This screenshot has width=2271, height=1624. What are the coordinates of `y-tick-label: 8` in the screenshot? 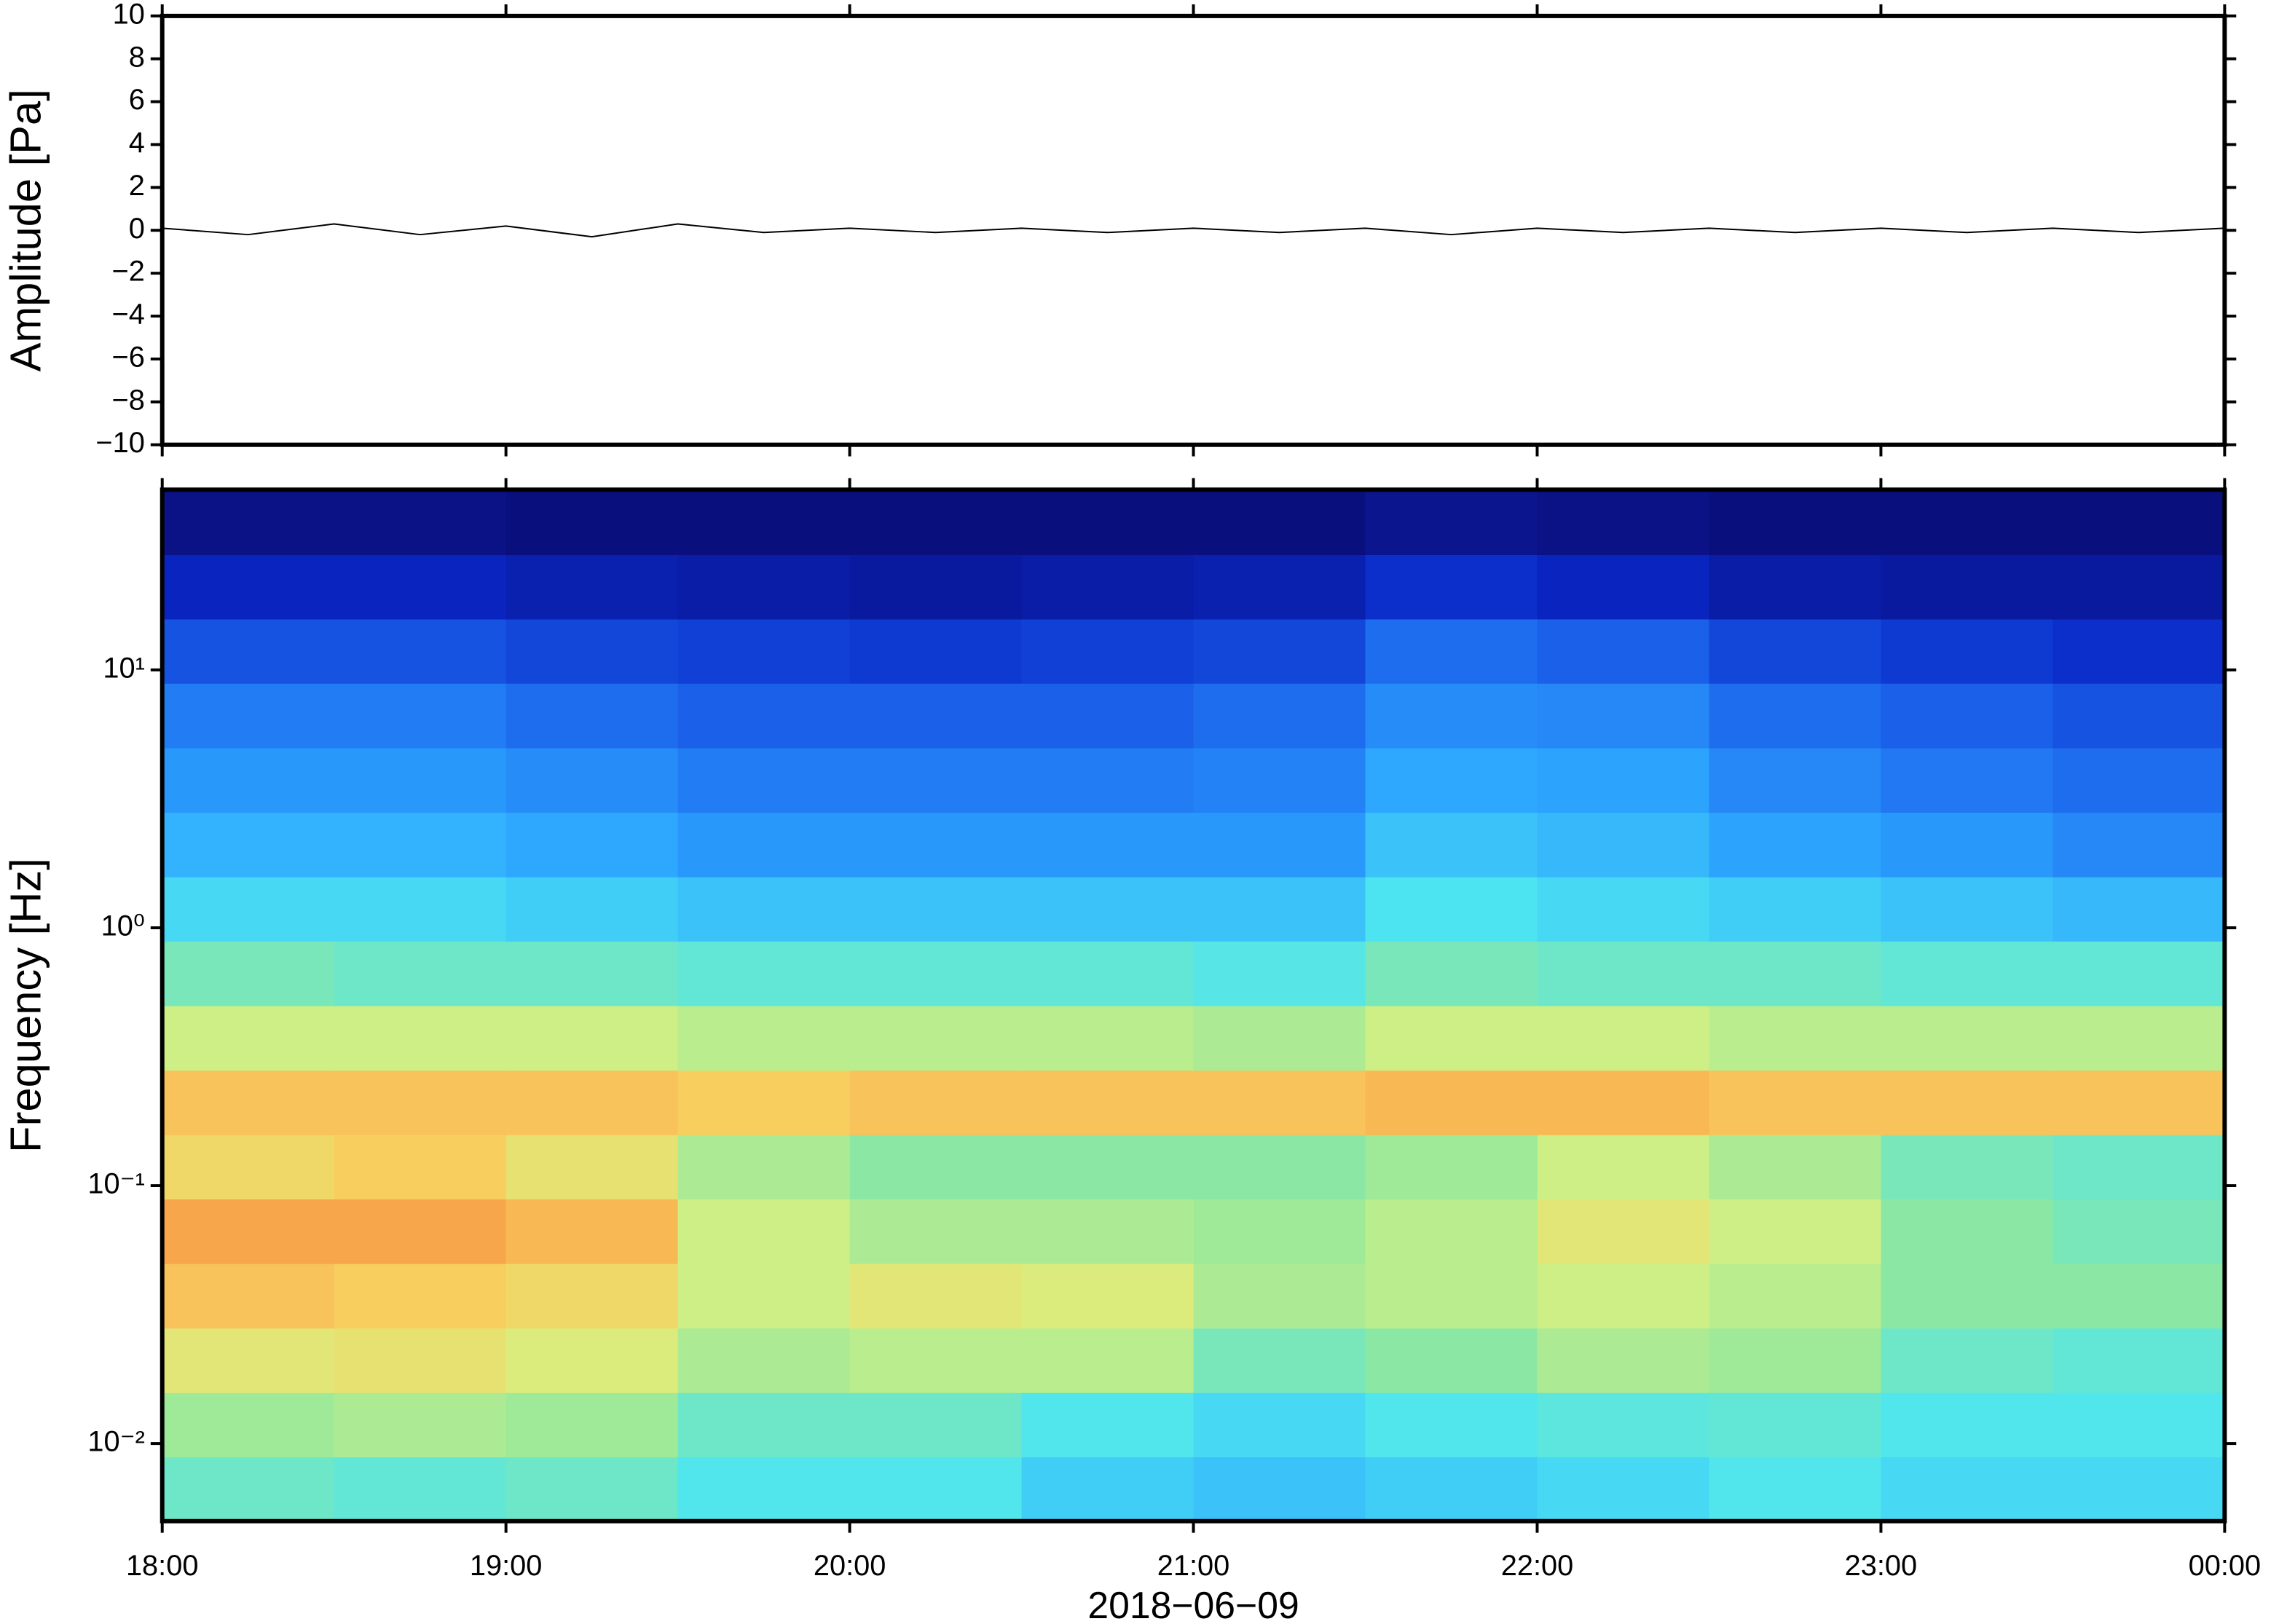 It's located at (137, 57).